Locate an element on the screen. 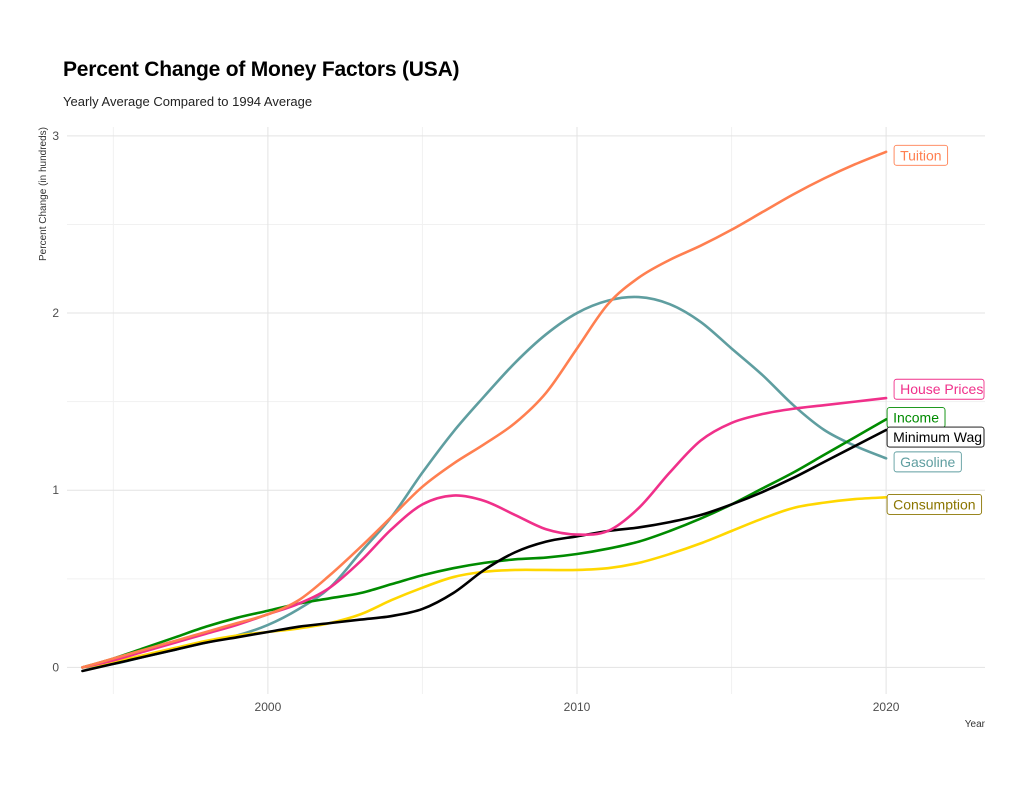 The width and height of the screenshot is (1024, 791). chart-title: Percent Change of Money Factors (USA) is located at coordinates (261, 69).